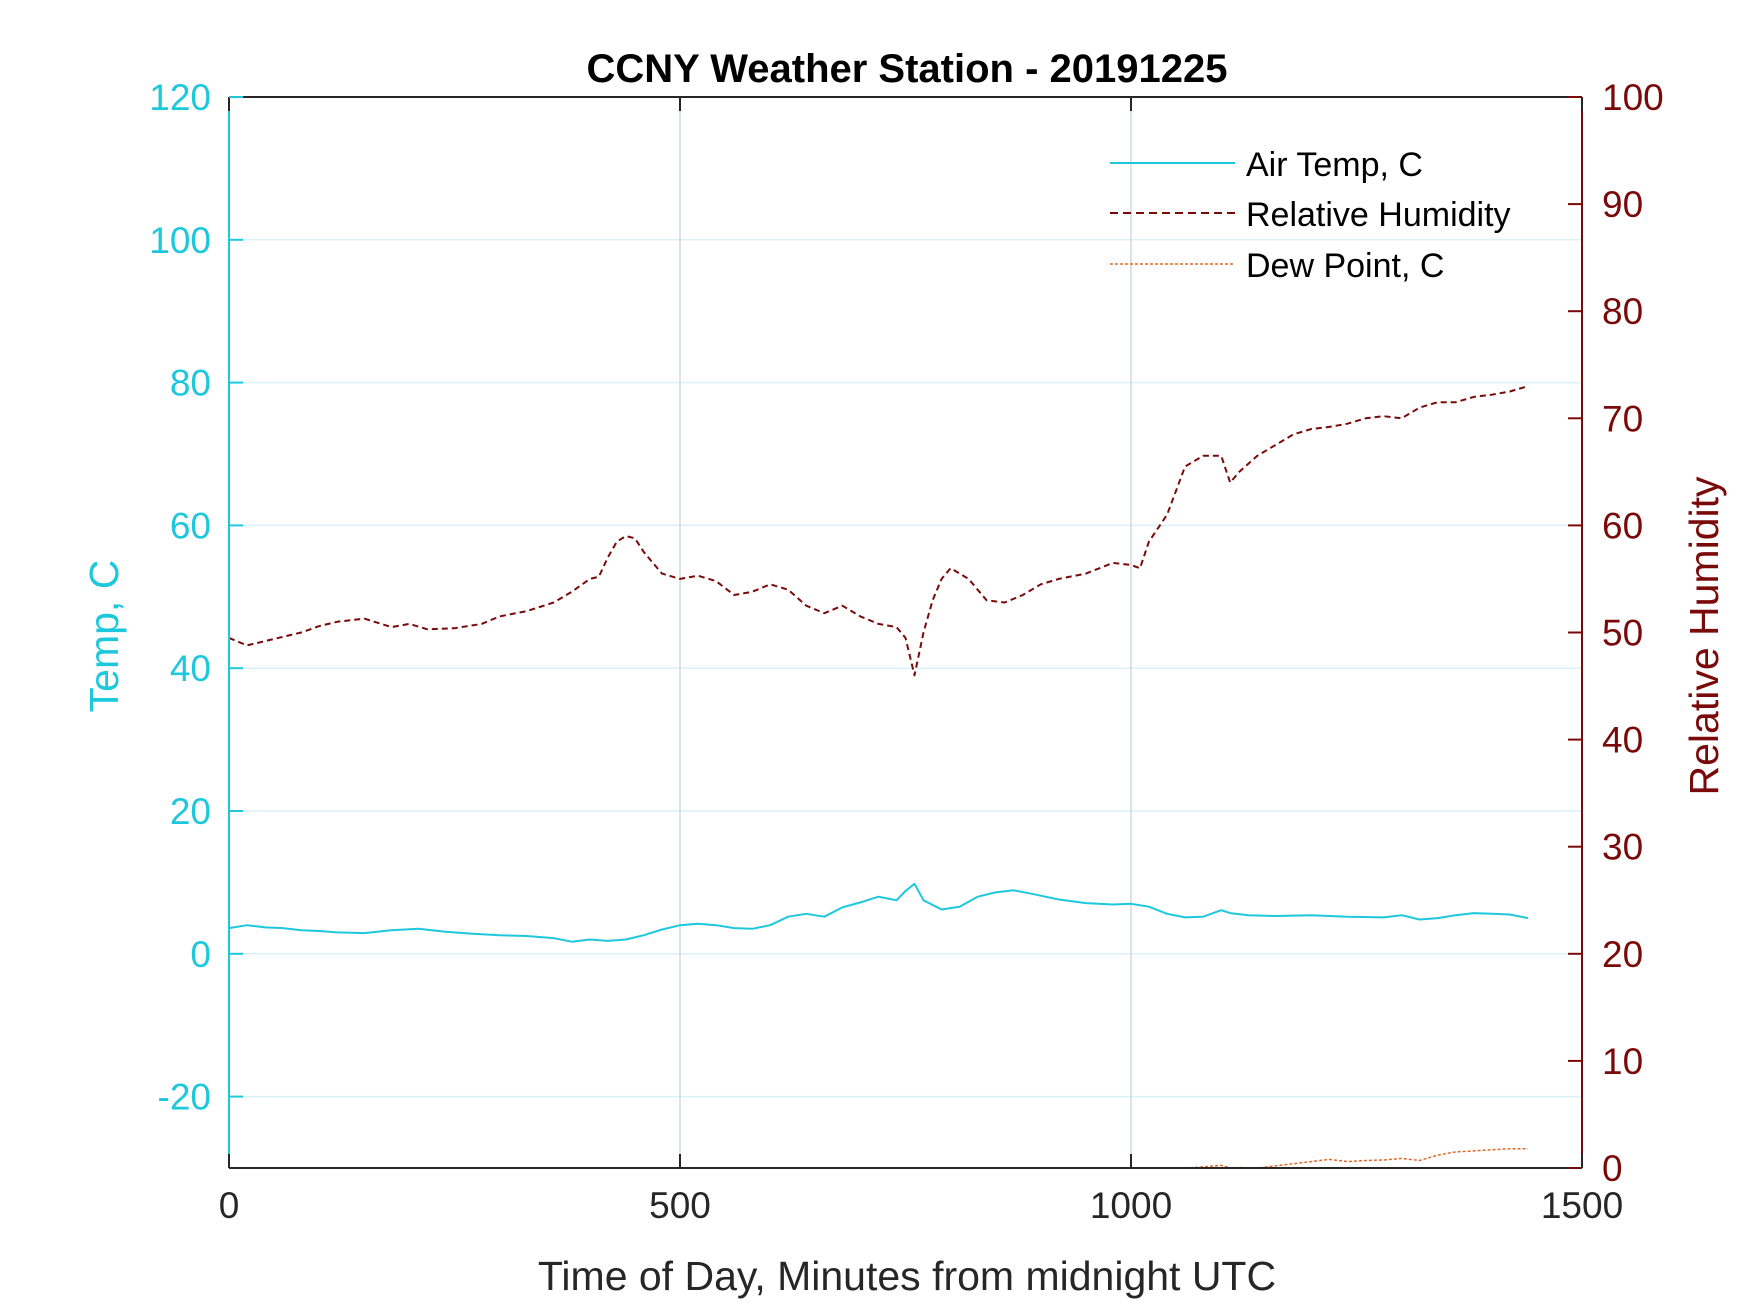 Image resolution: width=1750 pixels, height=1313 pixels. Describe the element at coordinates (1622, 740) in the screenshot. I see `y-right-tick-label: 40` at that location.